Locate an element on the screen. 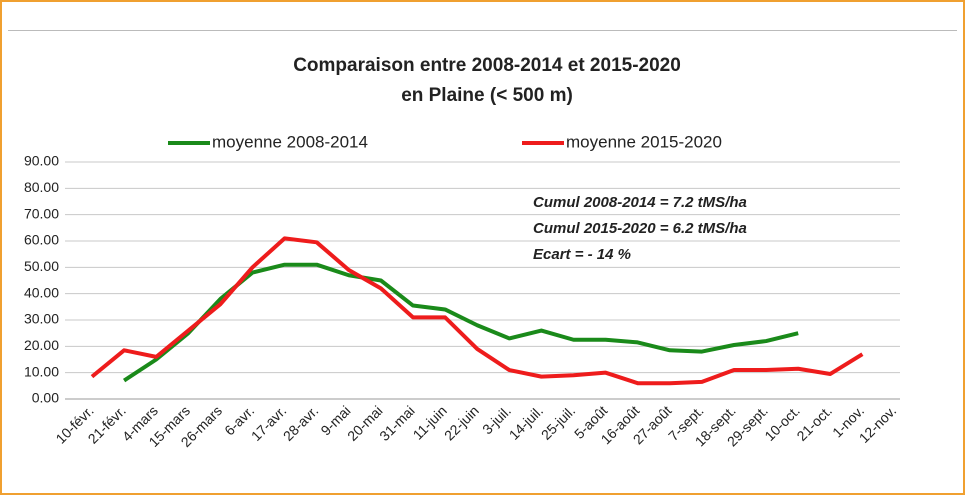 This screenshot has height=495, width=965. legend-label: moyenne 2008-2014 is located at coordinates (290, 141).